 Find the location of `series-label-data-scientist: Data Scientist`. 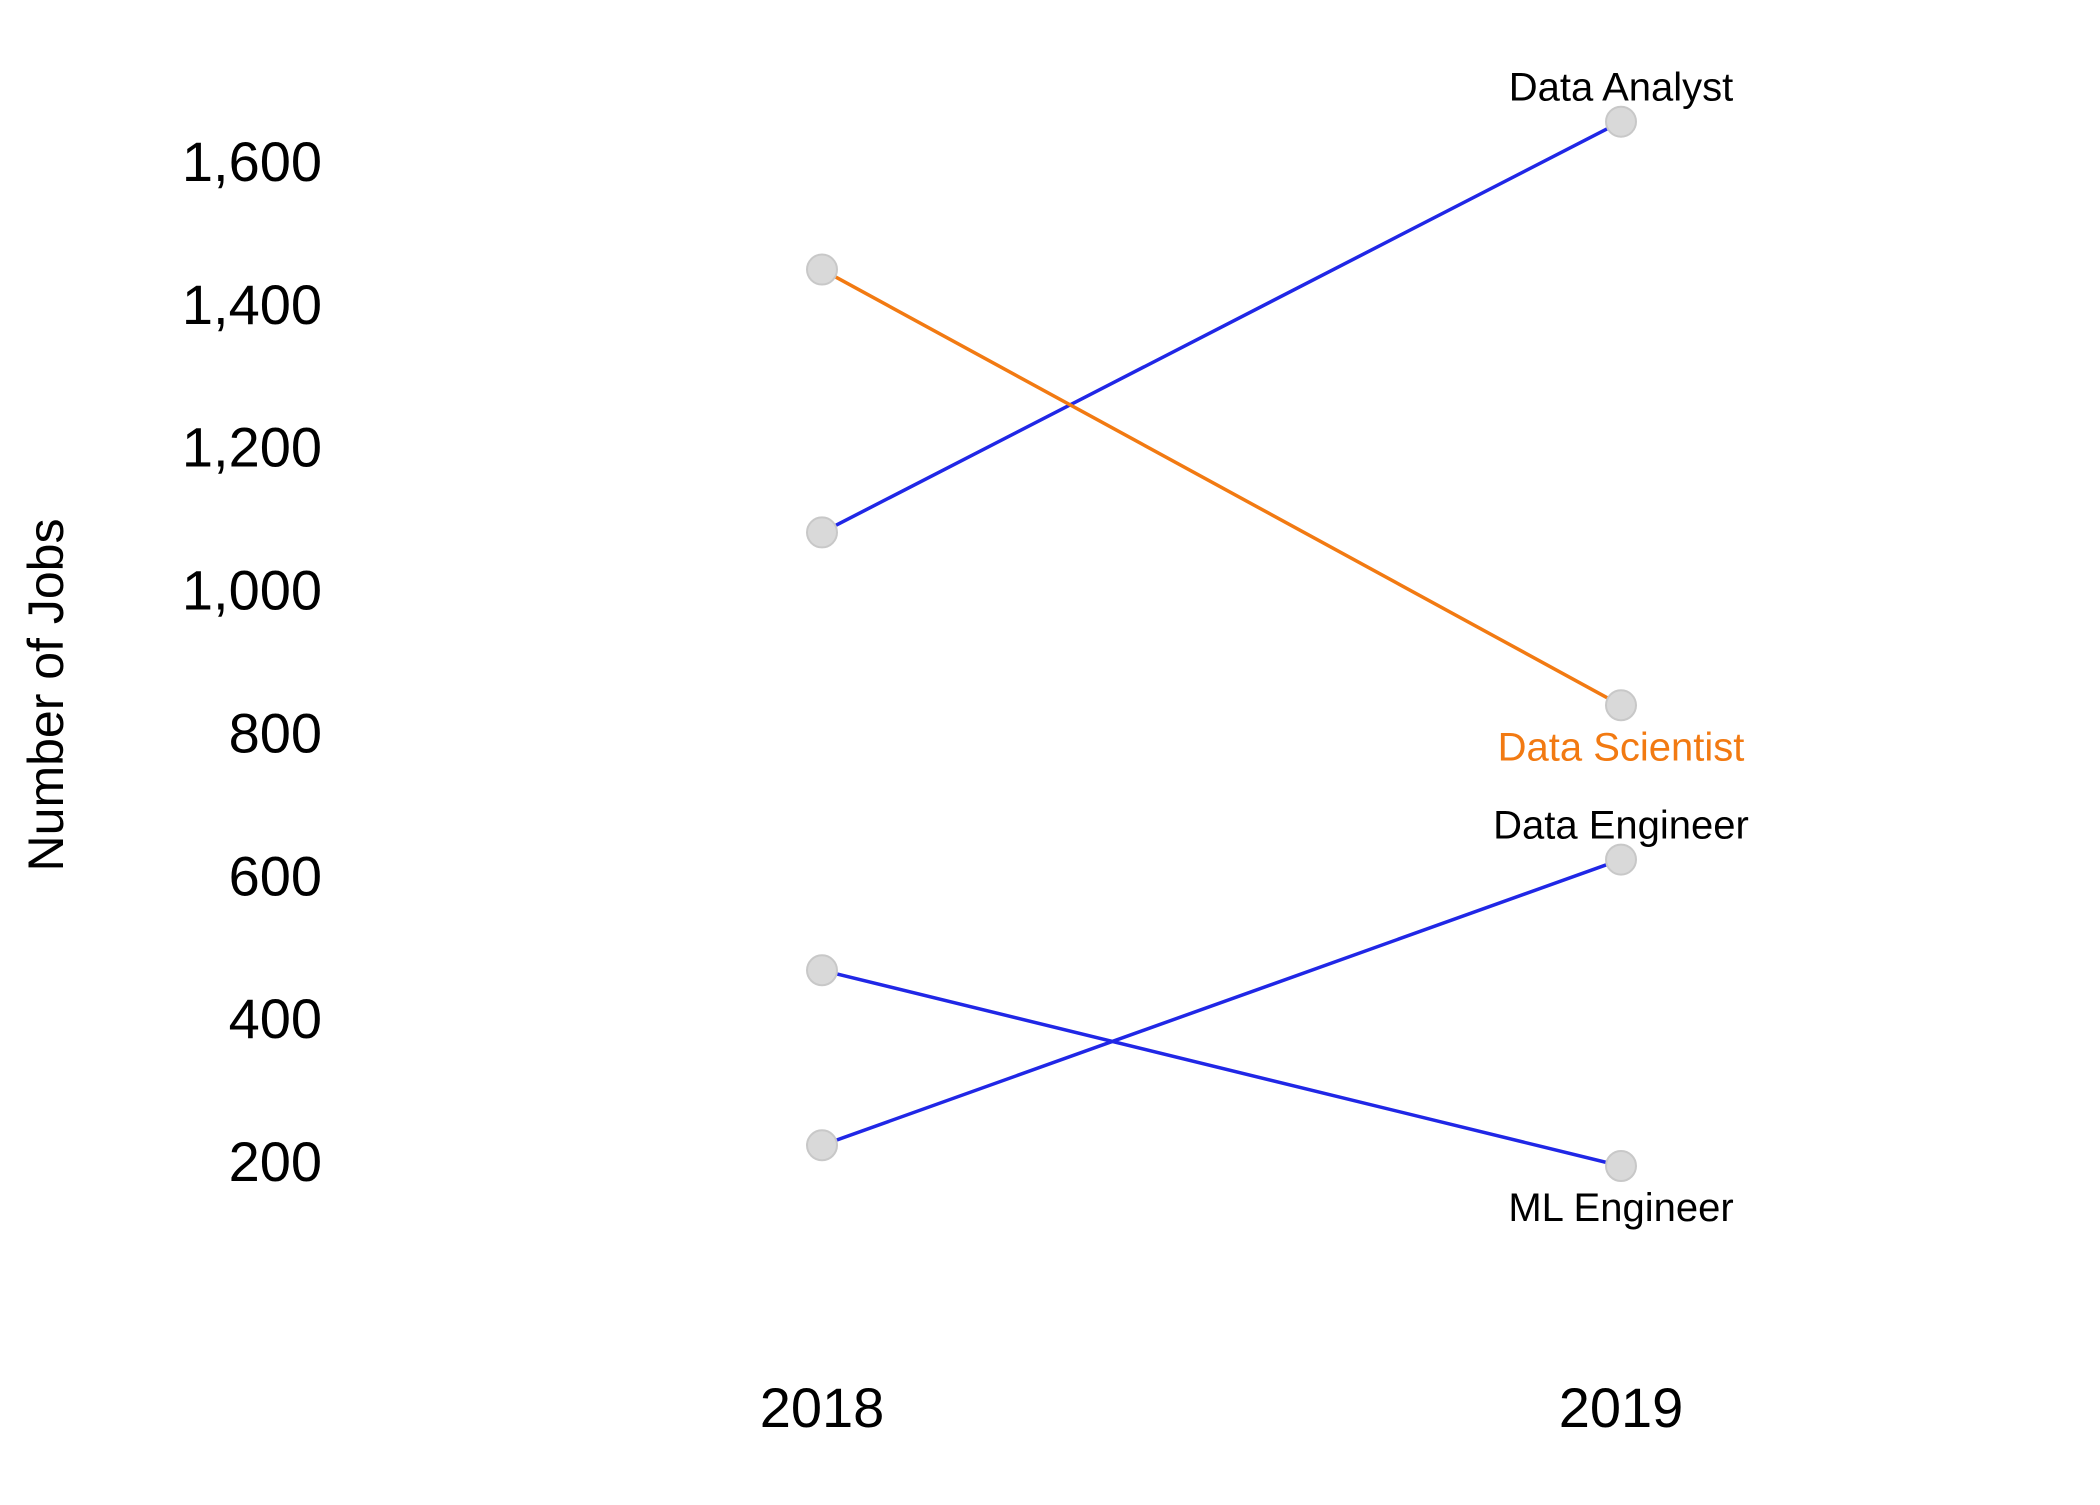

series-label-data-scientist: Data Scientist is located at coordinates (1621, 747).